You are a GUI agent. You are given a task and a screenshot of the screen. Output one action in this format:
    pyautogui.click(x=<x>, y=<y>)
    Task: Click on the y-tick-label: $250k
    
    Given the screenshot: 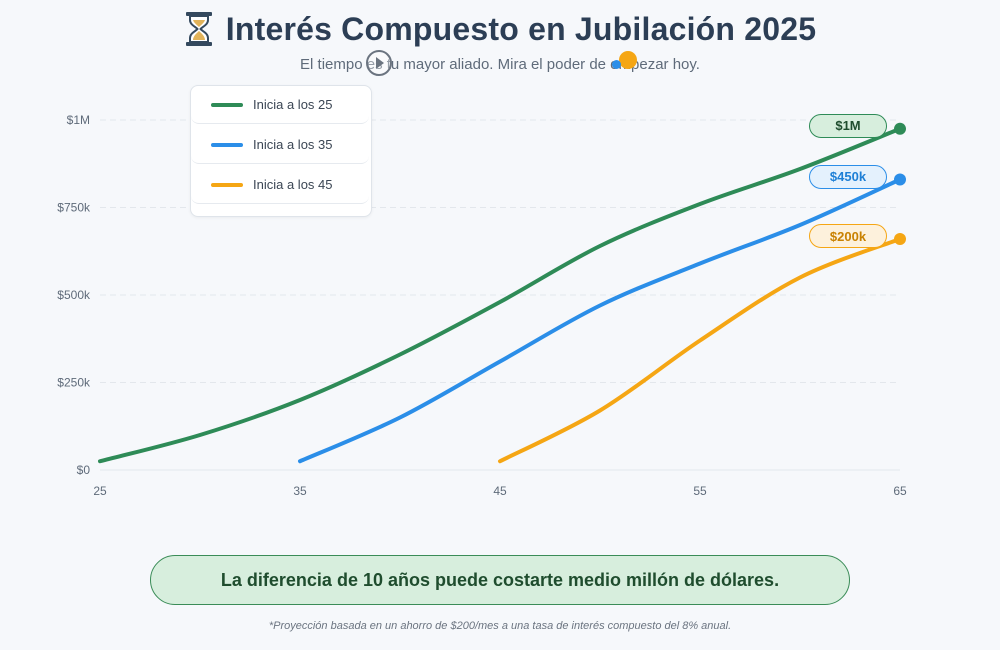 What is the action you would take?
    pyautogui.click(x=74, y=383)
    